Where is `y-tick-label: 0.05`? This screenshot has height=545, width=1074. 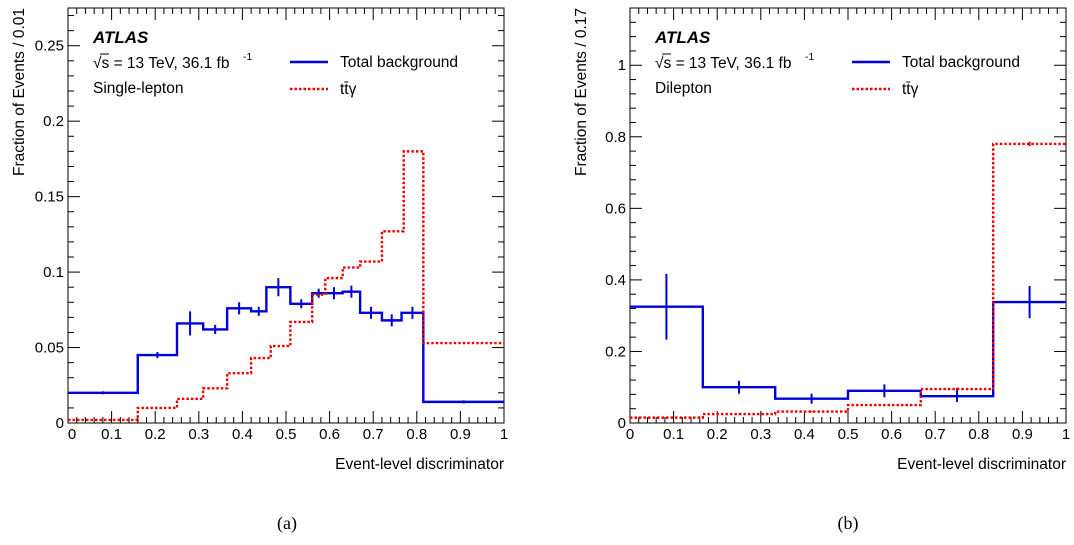 y-tick-label: 0.05 is located at coordinates (49, 348).